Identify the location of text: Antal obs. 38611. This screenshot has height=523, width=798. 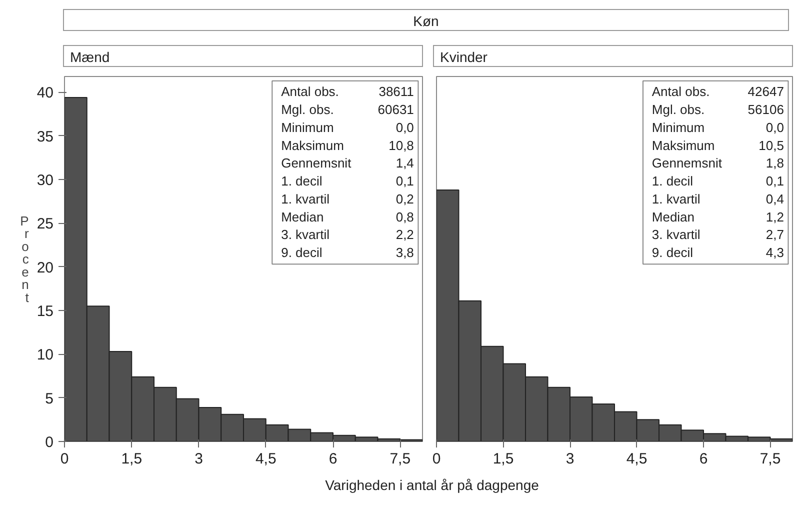
(347, 92).